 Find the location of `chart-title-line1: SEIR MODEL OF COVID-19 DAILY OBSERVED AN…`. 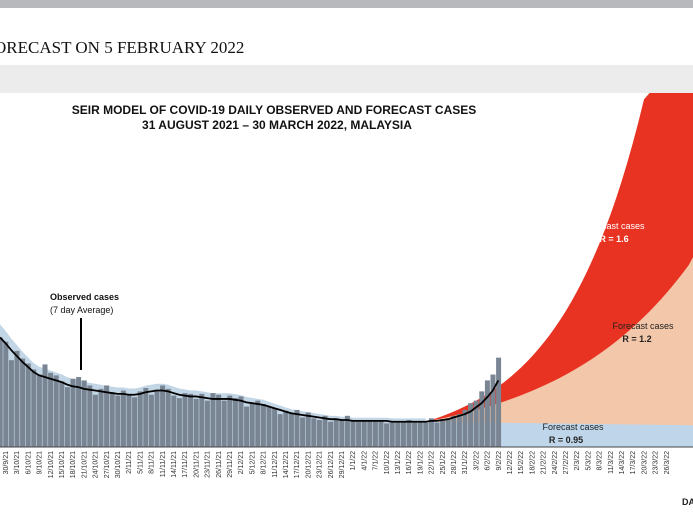

chart-title-line1: SEIR MODEL OF COVID-19 DAILY OBSERVED AN… is located at coordinates (274, 110).